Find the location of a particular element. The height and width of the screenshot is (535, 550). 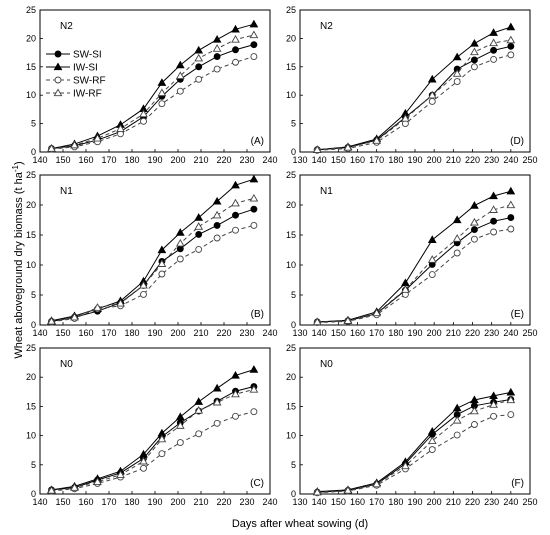

x-tick-label: 160 is located at coordinates (357, 333).